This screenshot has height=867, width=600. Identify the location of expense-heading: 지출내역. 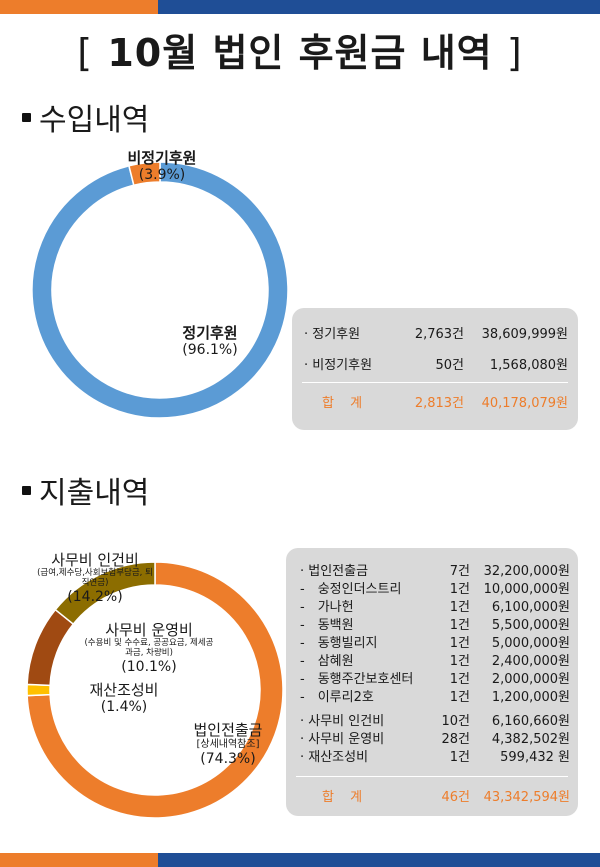
(85, 490).